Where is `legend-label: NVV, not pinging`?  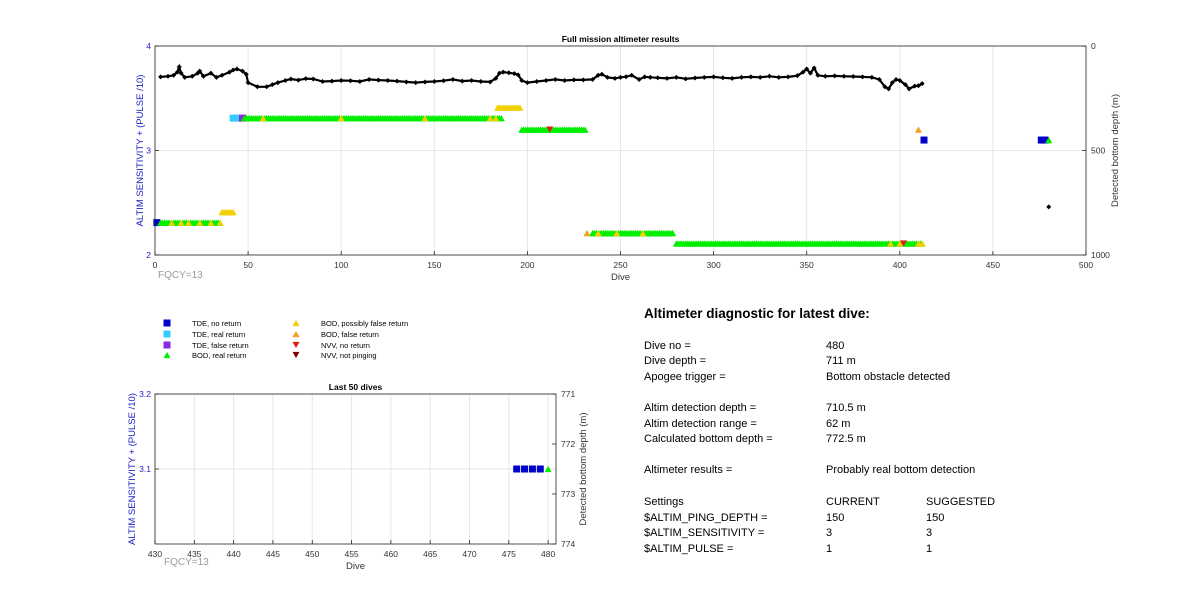
legend-label: NVV, not pinging is located at coordinates (349, 355).